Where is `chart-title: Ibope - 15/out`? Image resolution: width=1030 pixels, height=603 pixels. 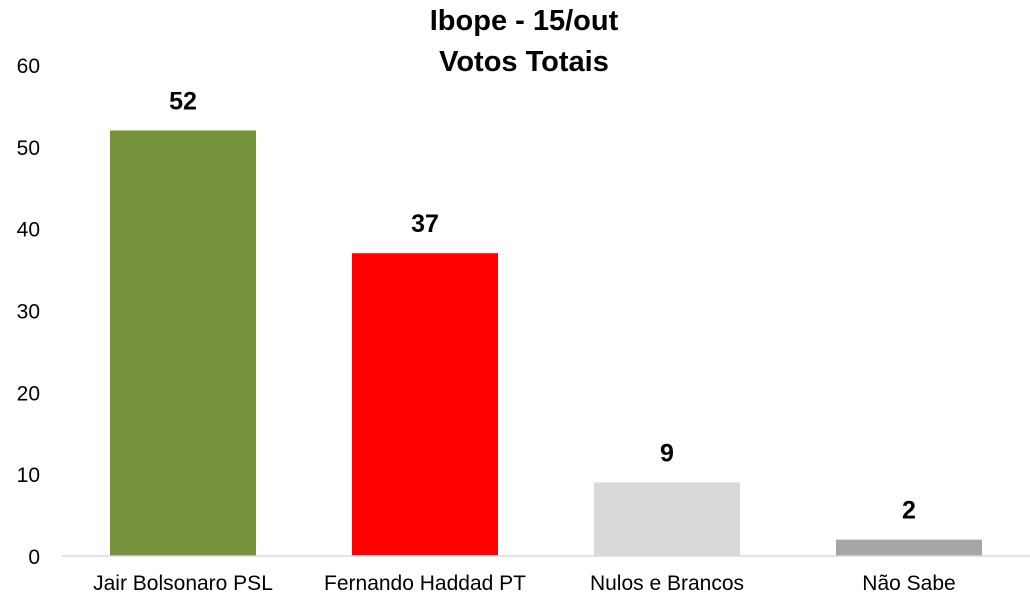 chart-title: Ibope - 15/out is located at coordinates (524, 21).